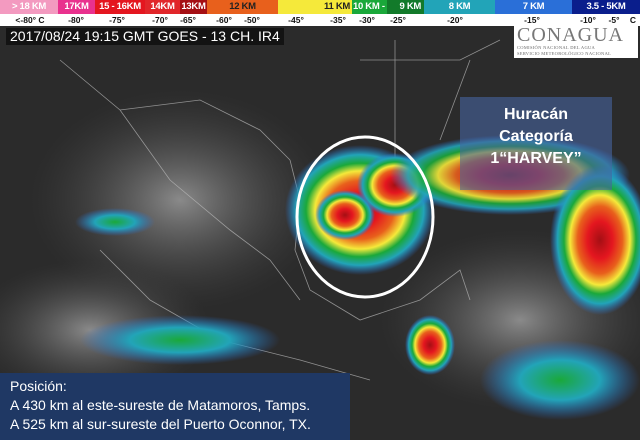 The height and width of the screenshot is (440, 640). What do you see at coordinates (145, 36) in the screenshot?
I see `image-timestamp: 2017/08/24 19:15 GMT GOES - 13 CH. IR4` at bounding box center [145, 36].